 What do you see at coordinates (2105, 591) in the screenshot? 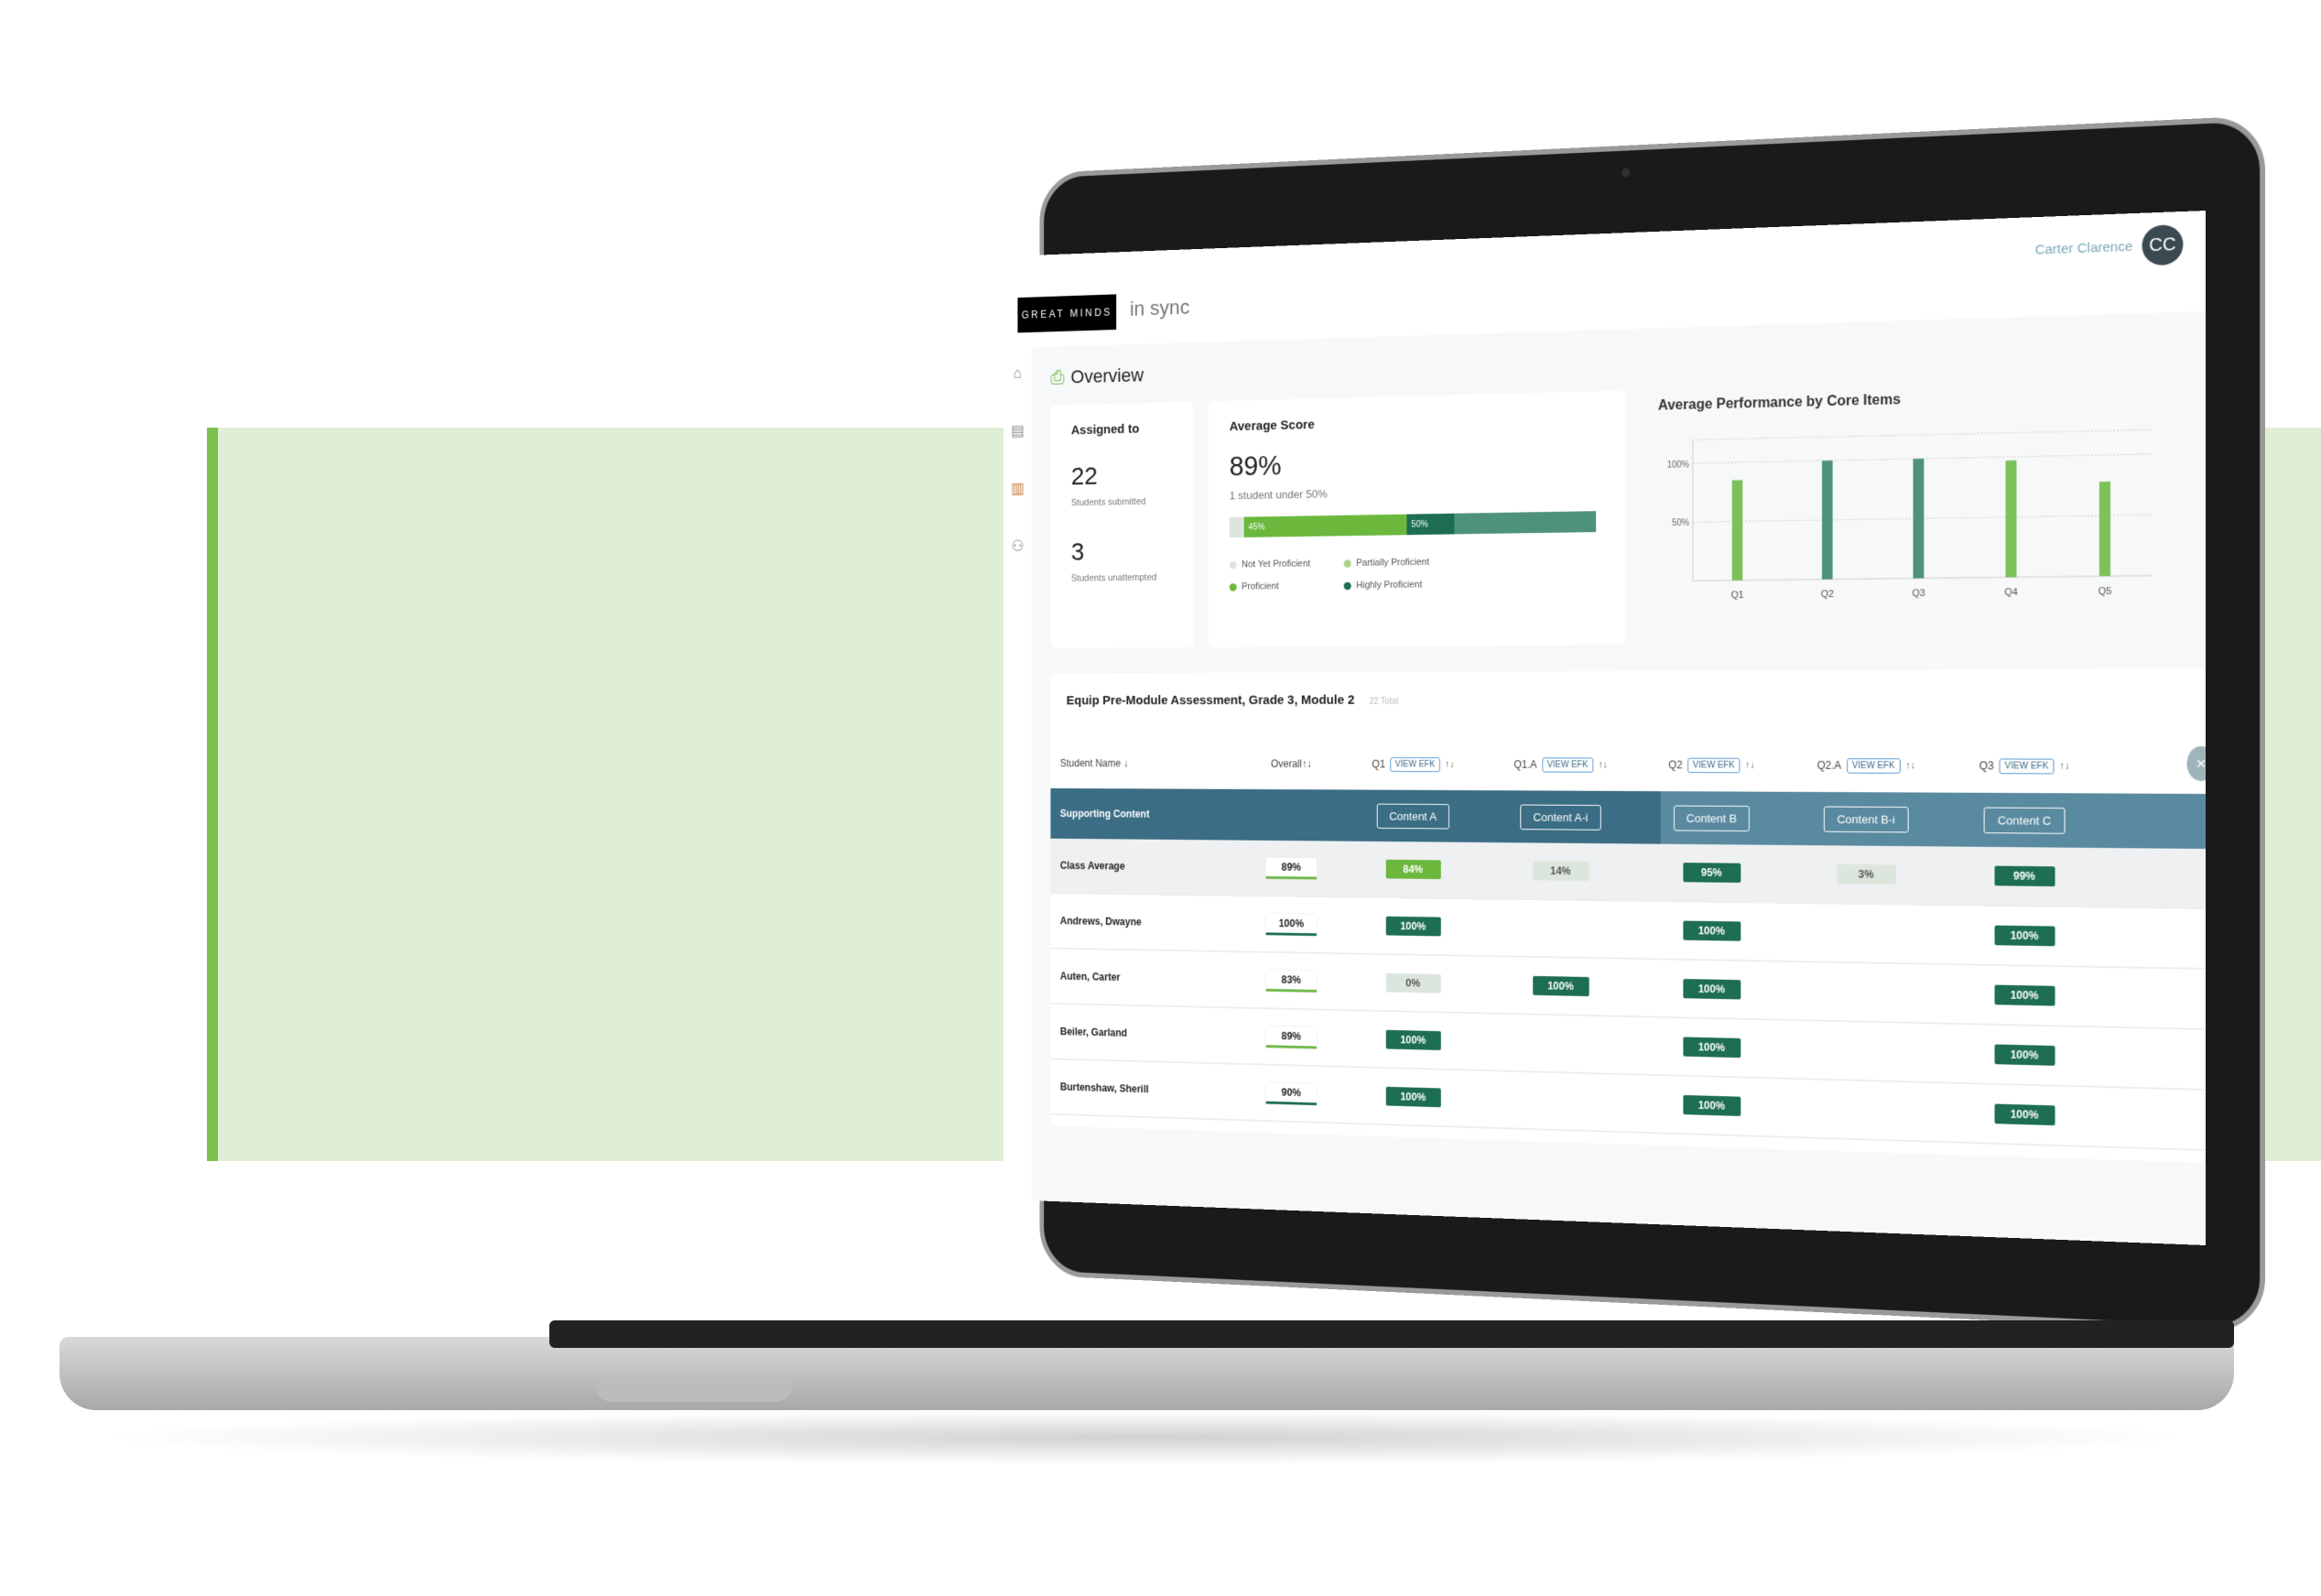
I see `x-tick-label: Q5` at bounding box center [2105, 591].